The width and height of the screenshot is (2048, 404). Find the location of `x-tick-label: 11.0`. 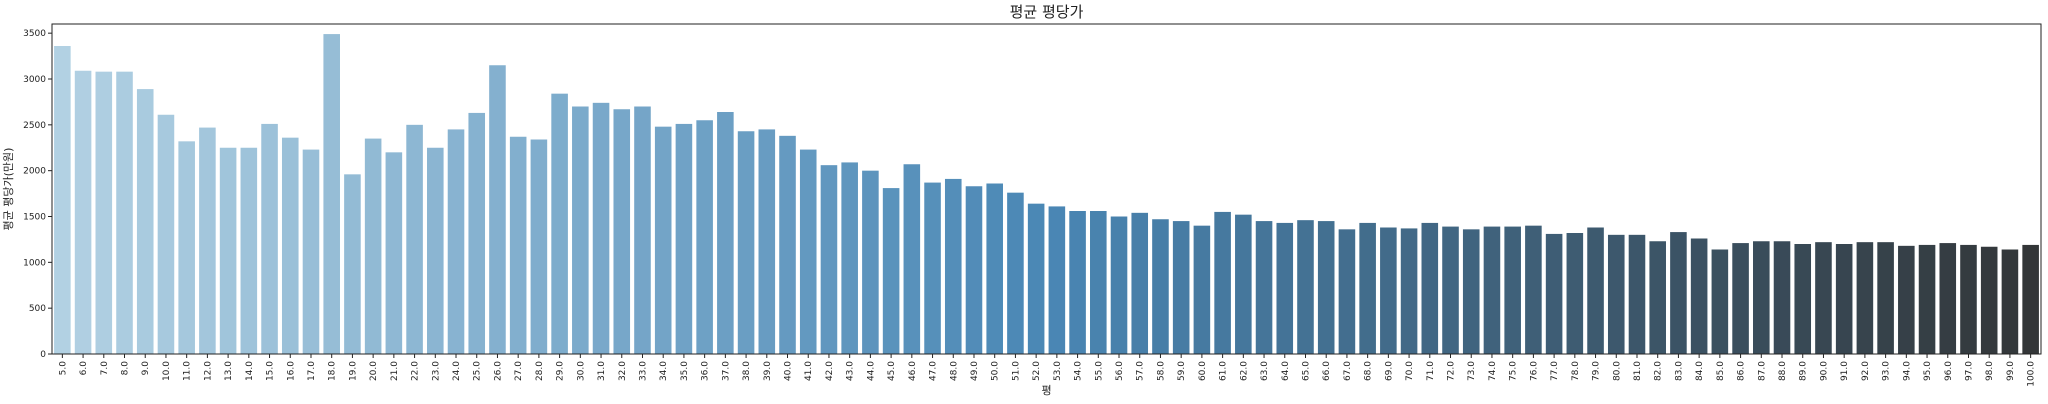

x-tick-label: 11.0 is located at coordinates (188, 371).